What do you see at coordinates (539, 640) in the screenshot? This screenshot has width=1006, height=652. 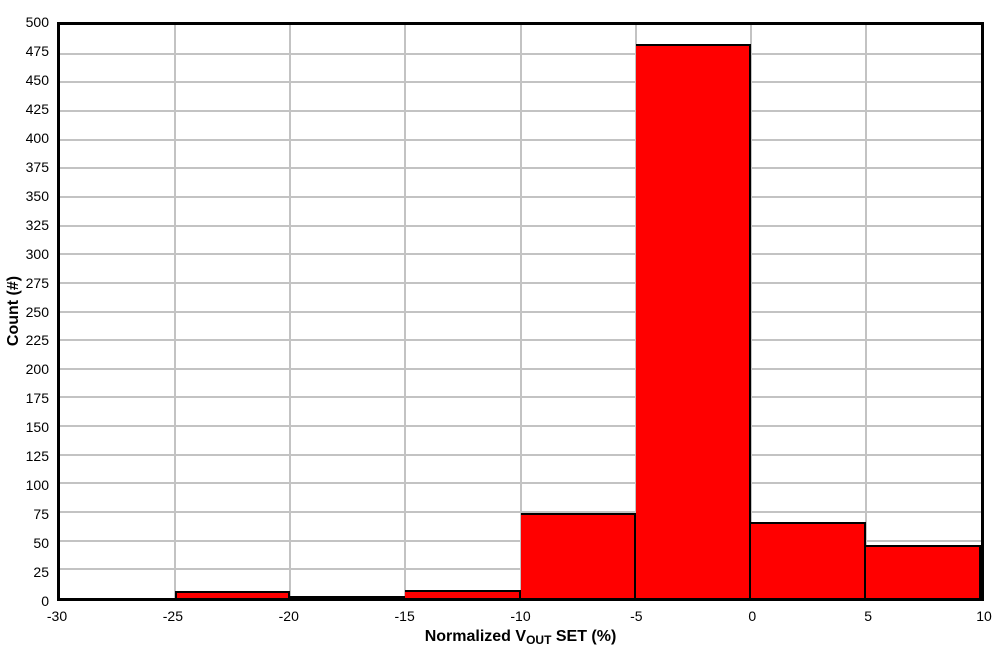 I see `x-axis-title-subscript: OUT` at bounding box center [539, 640].